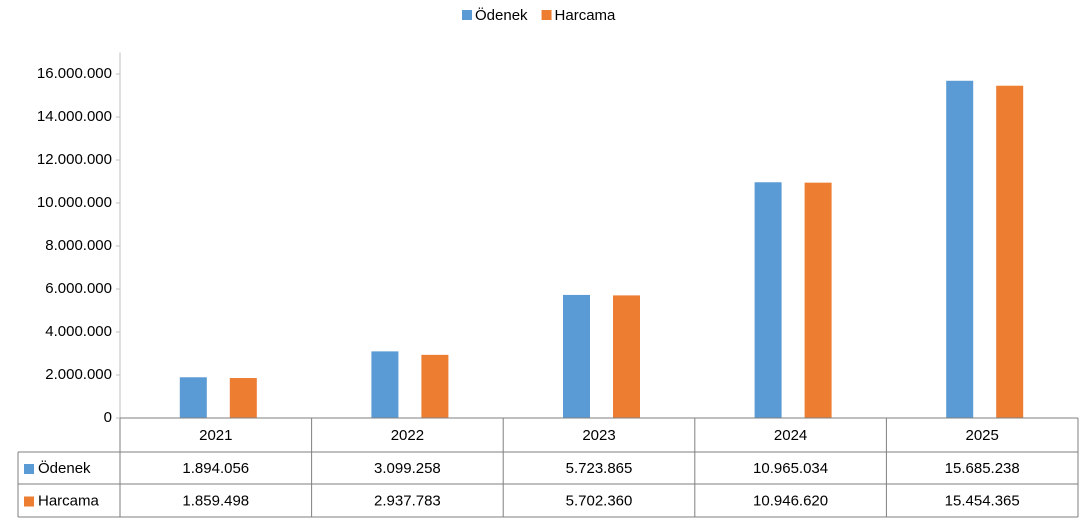  What do you see at coordinates (74, 159) in the screenshot?
I see `y-tick-label: 12.000.000` at bounding box center [74, 159].